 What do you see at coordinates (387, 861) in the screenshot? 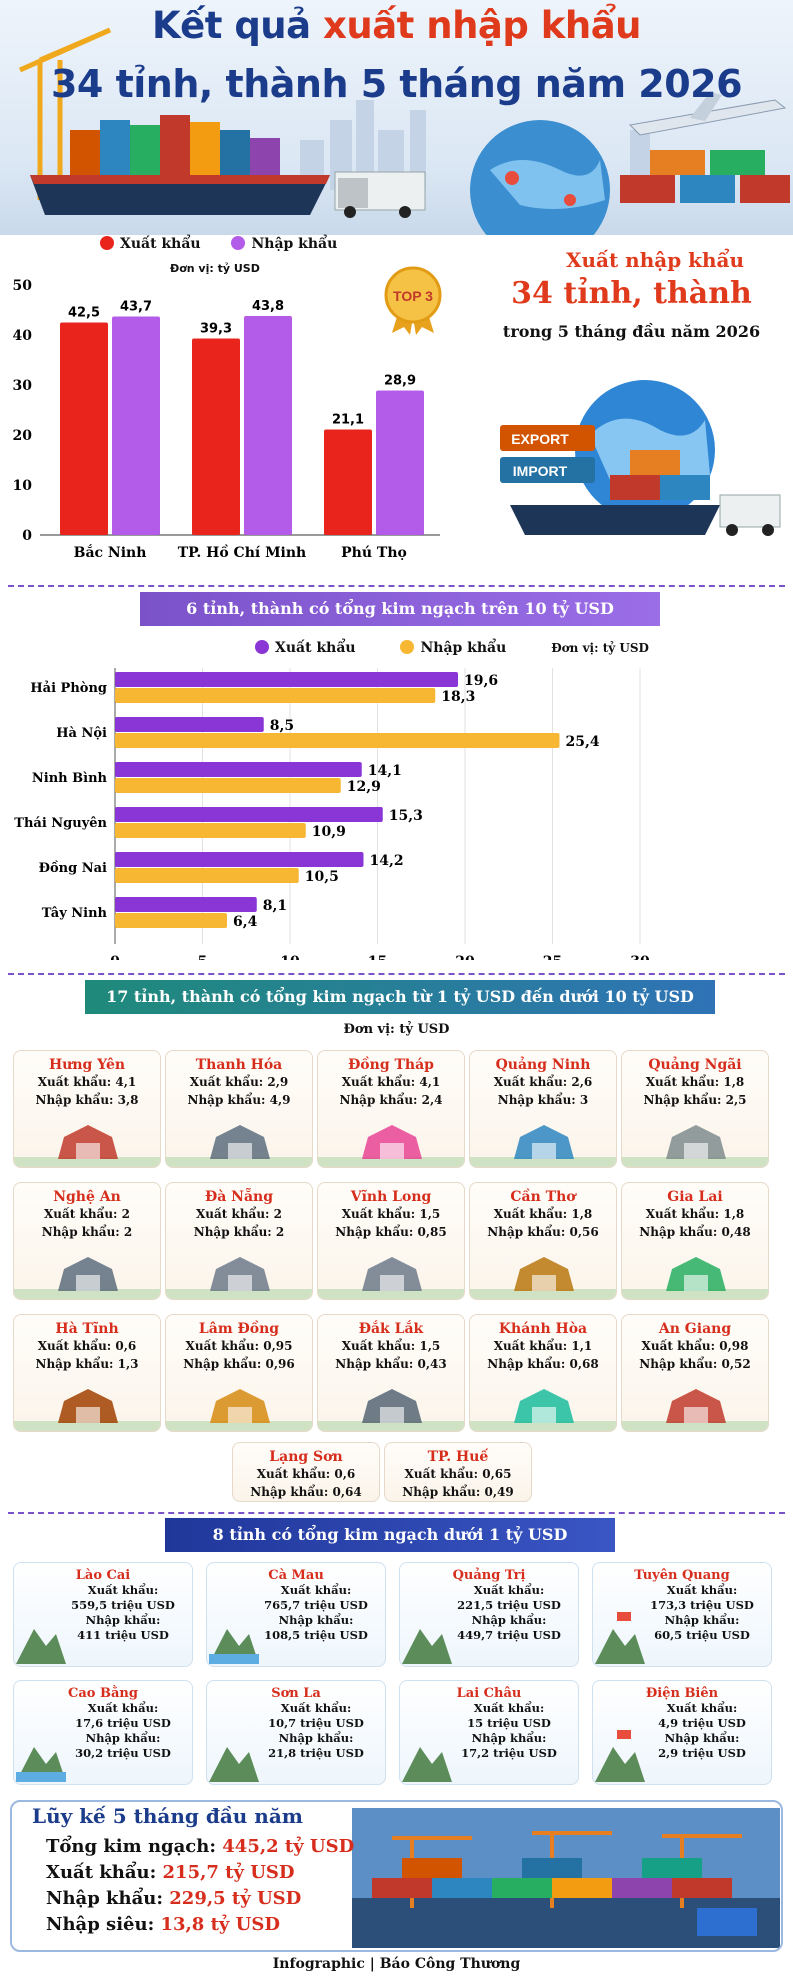
I see `bar-value-label: 14,2` at bounding box center [387, 861].